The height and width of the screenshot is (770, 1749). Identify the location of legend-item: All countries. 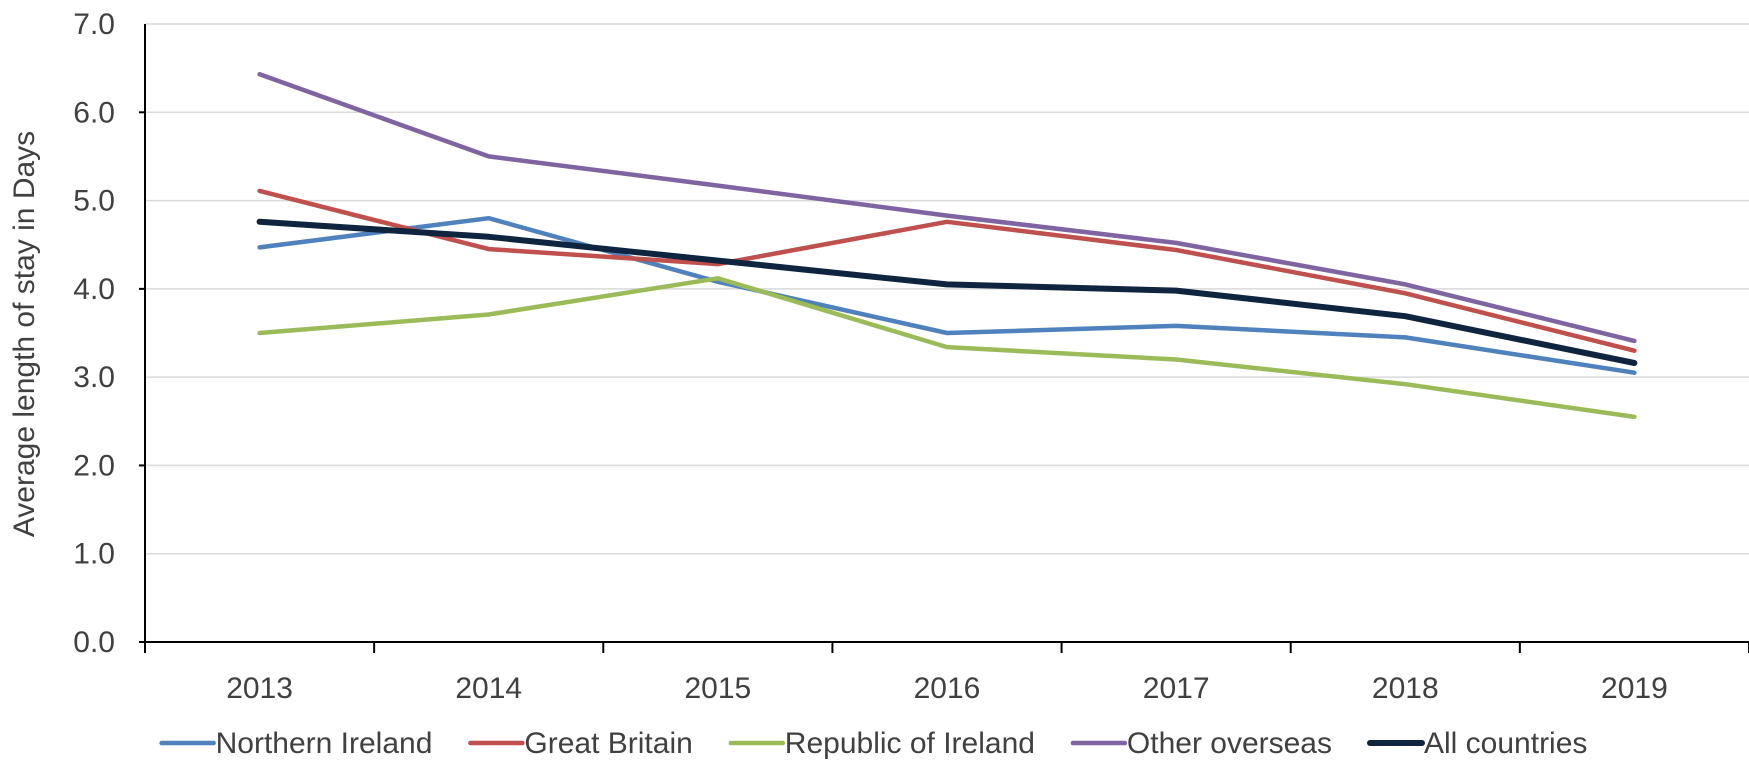
(1477, 743).